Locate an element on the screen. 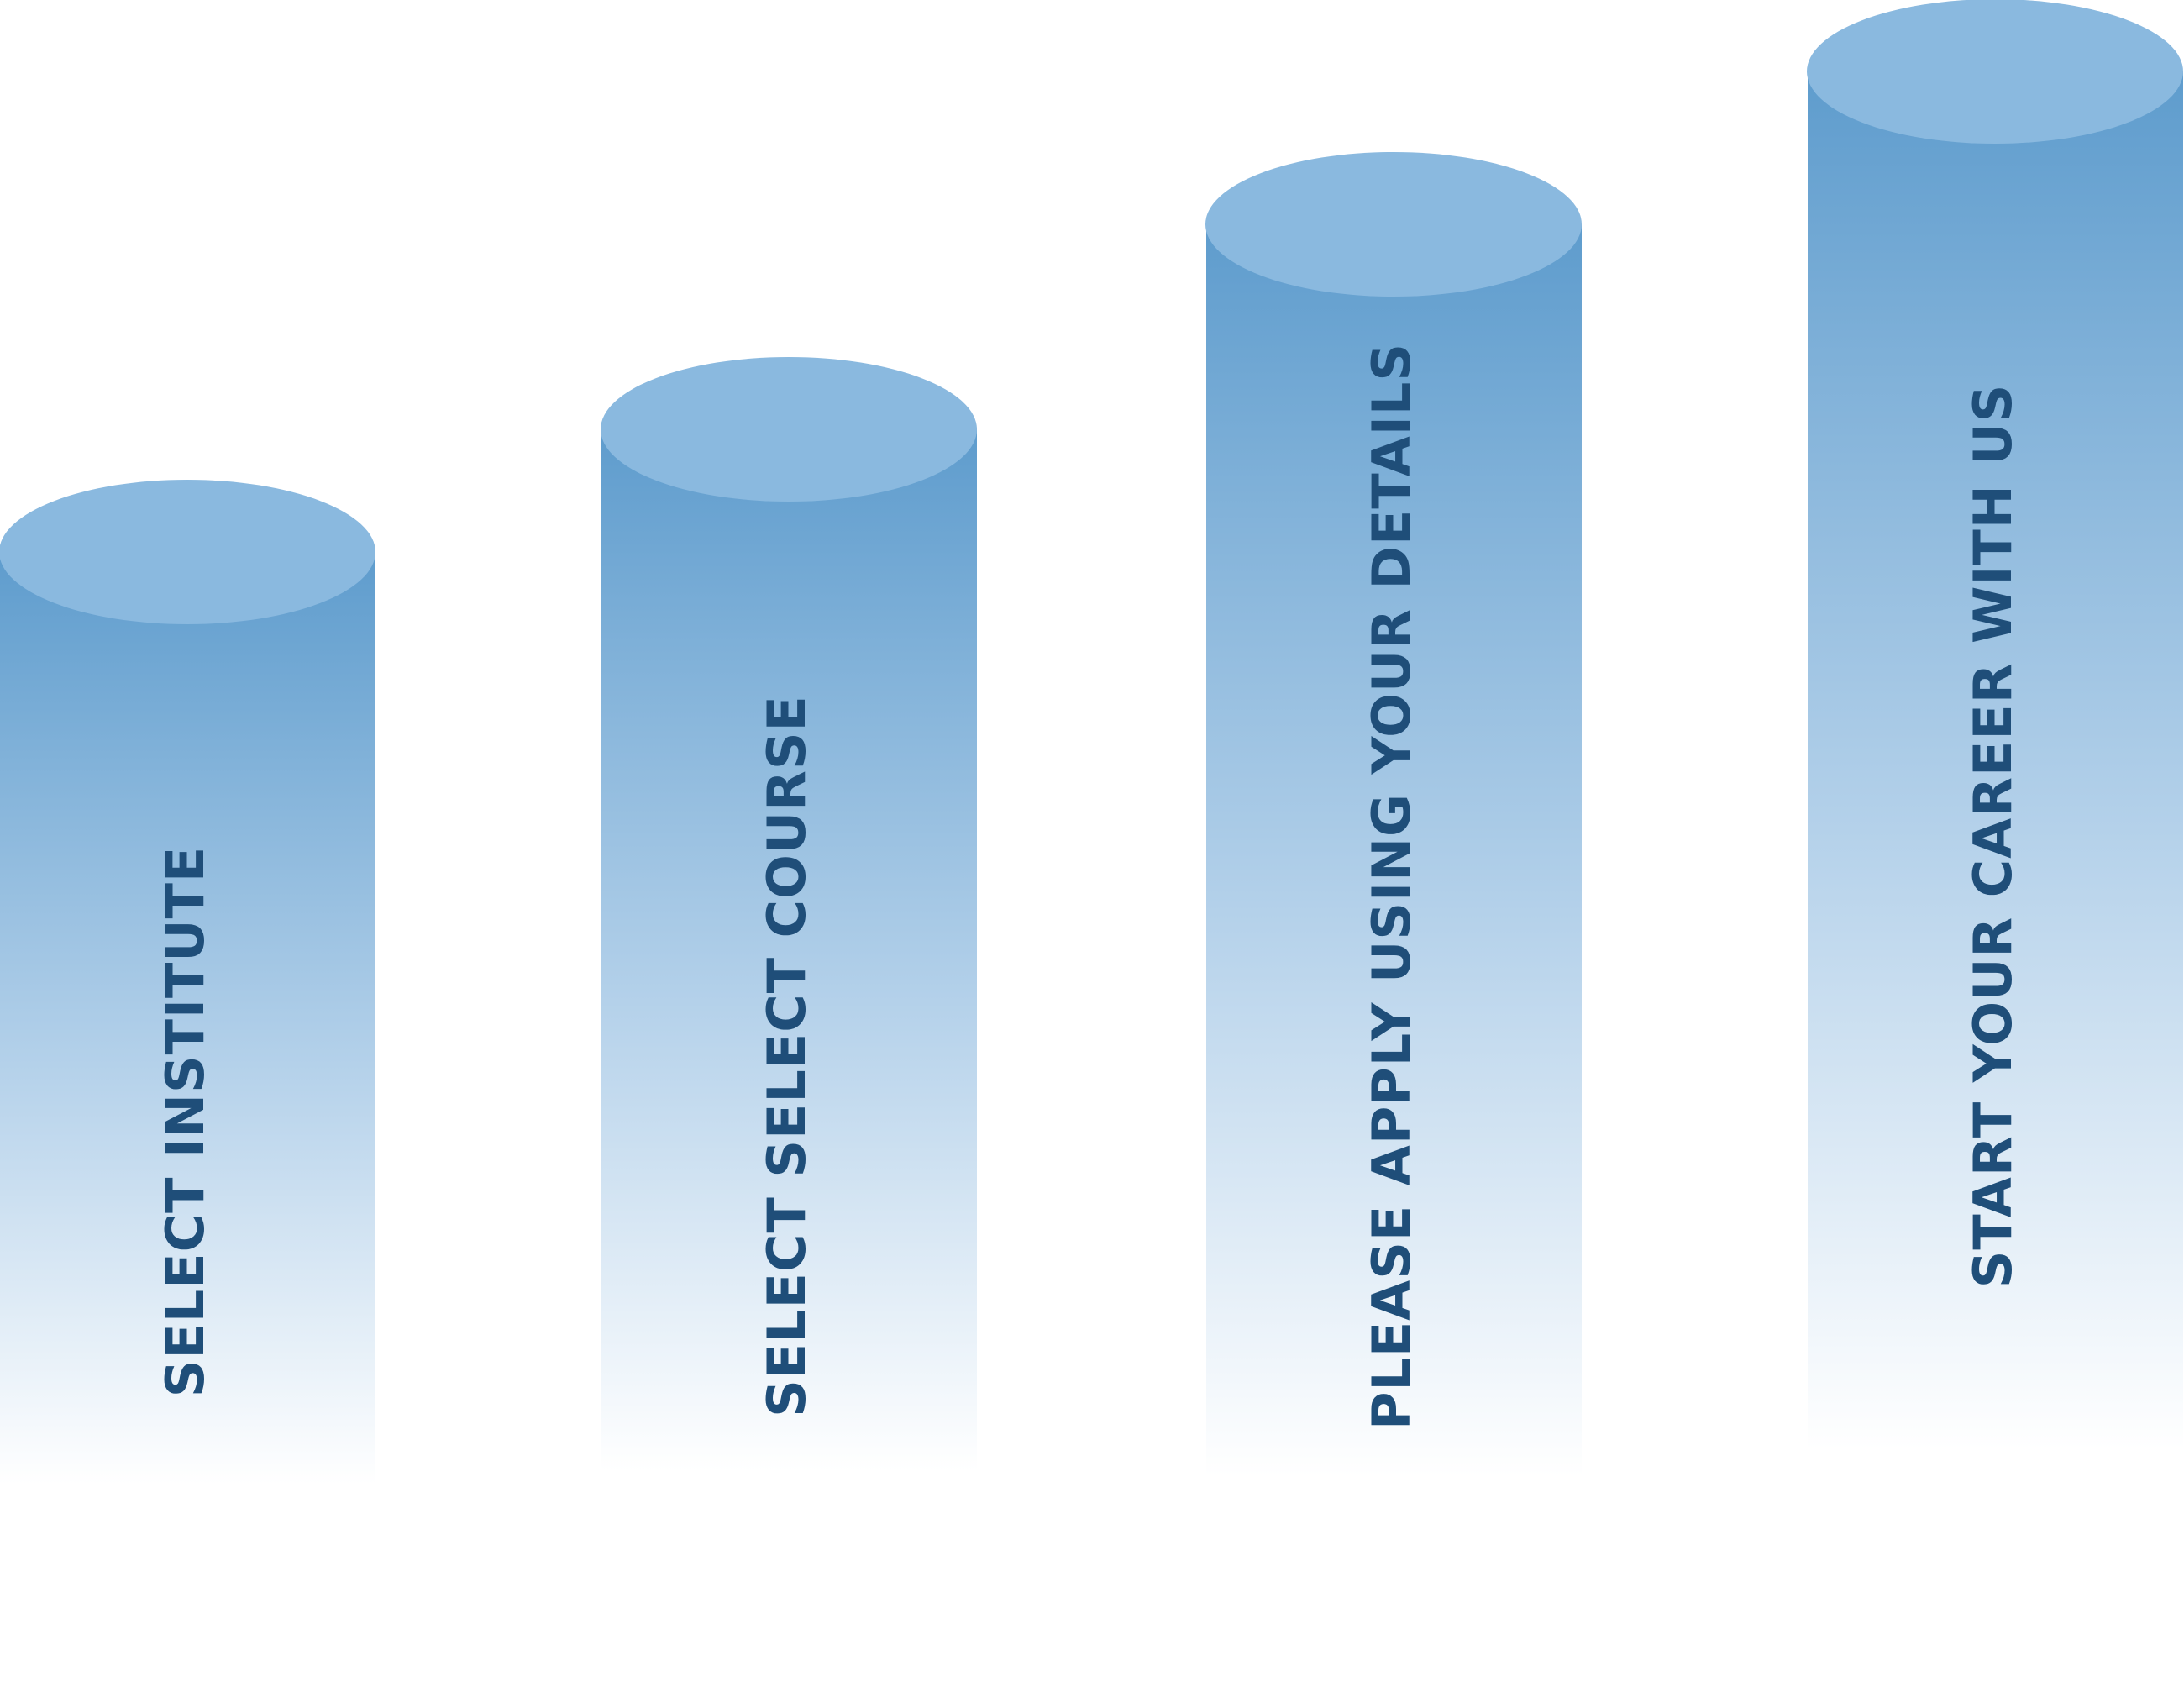 Image resolution: width=2184 pixels, height=1687 pixels. step-1-cylinder: SELECT INSTITUTE is located at coordinates (187, 983).